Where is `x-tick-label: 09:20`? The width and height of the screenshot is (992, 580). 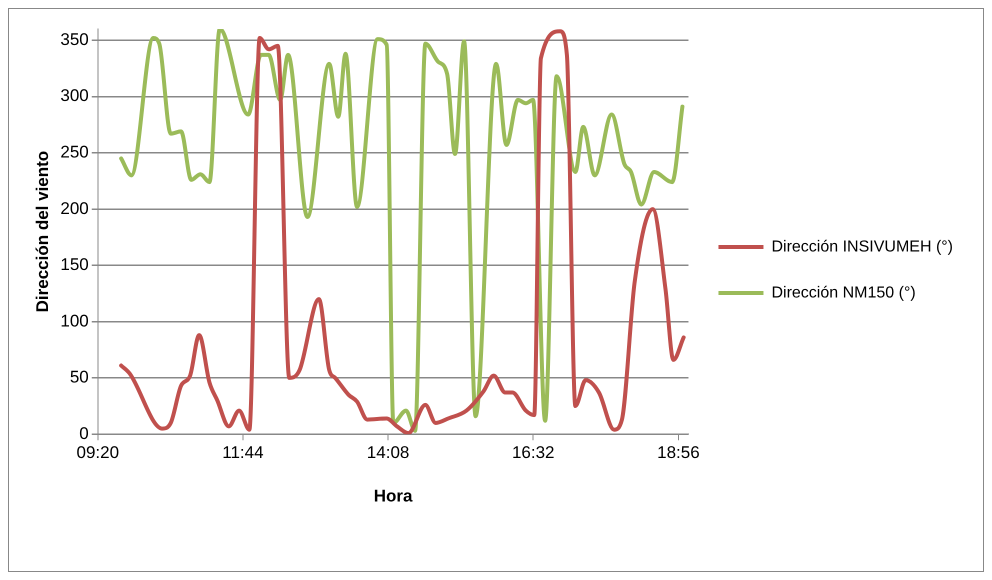 x-tick-label: 09:20 is located at coordinates (98, 452).